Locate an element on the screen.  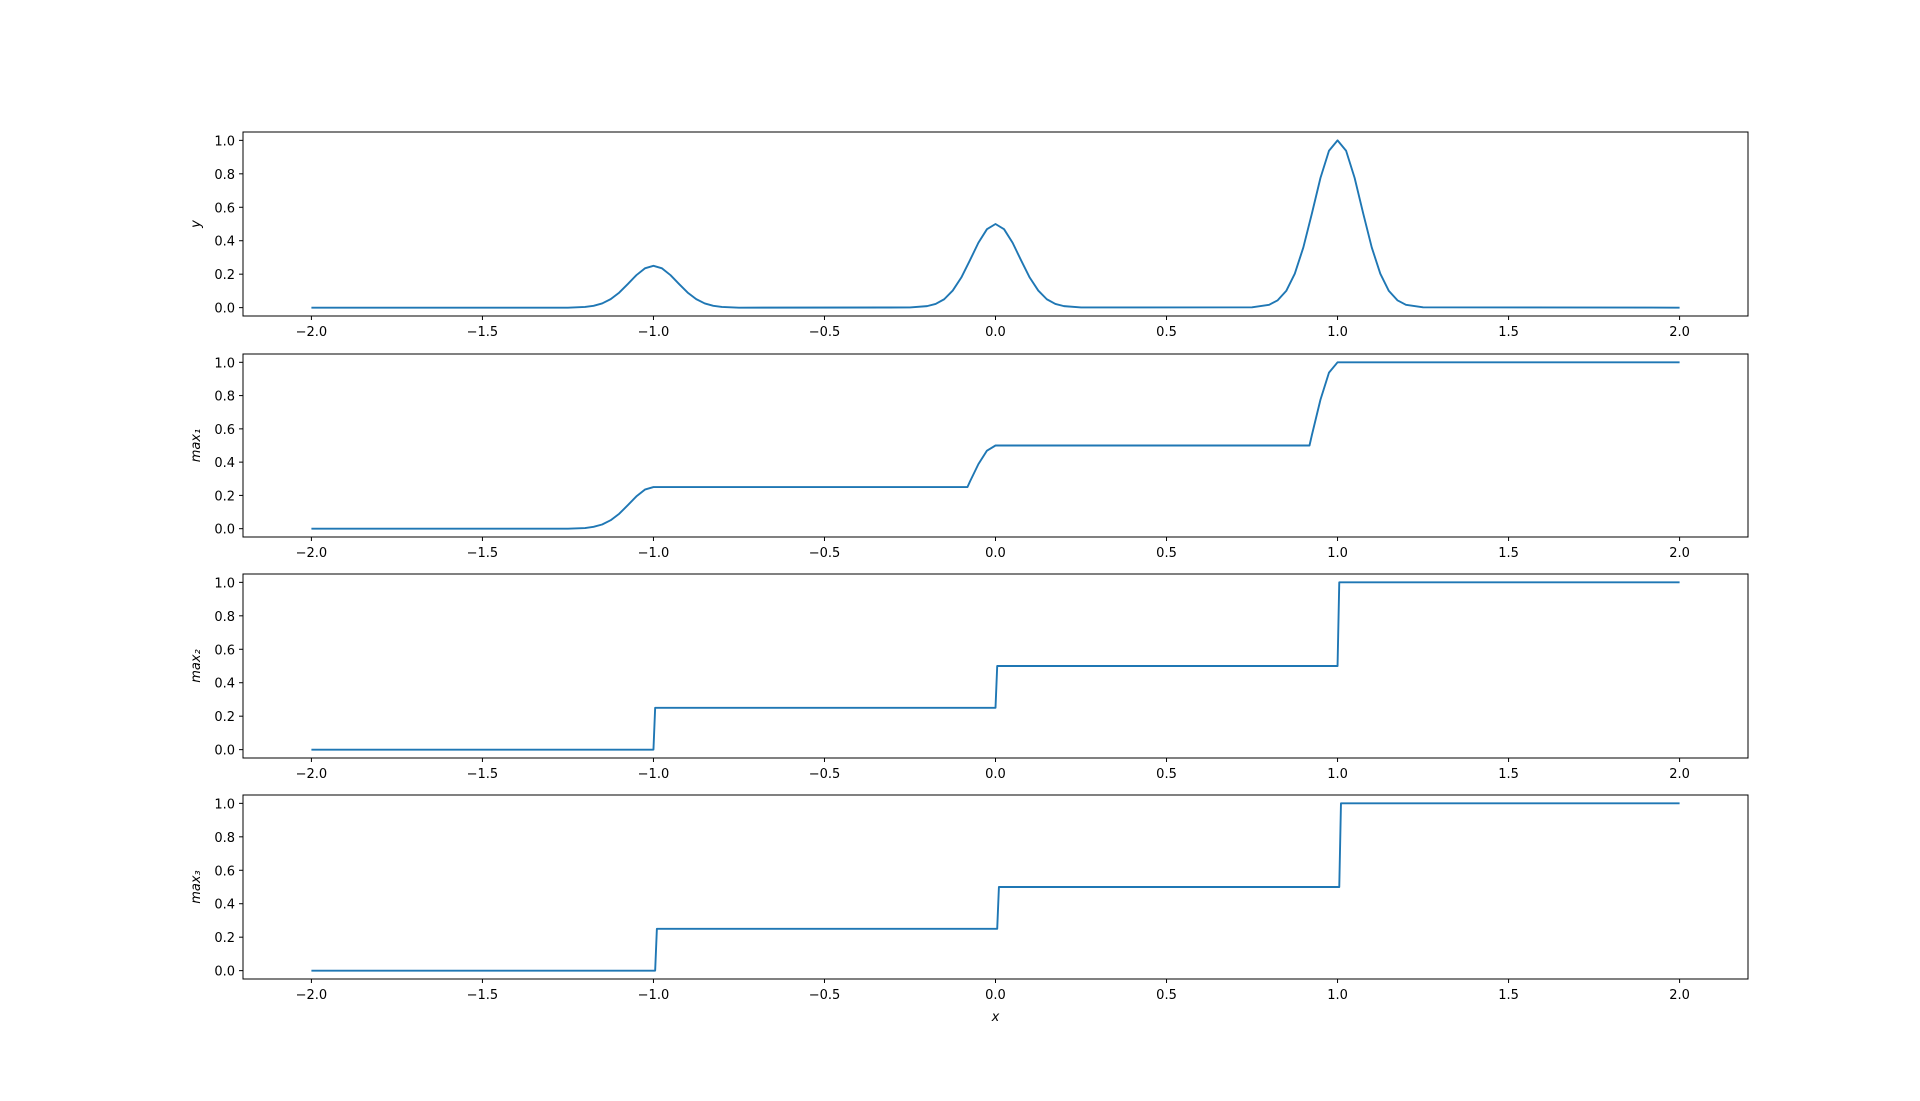
x-axis-label: x is located at coordinates (995, 1017).